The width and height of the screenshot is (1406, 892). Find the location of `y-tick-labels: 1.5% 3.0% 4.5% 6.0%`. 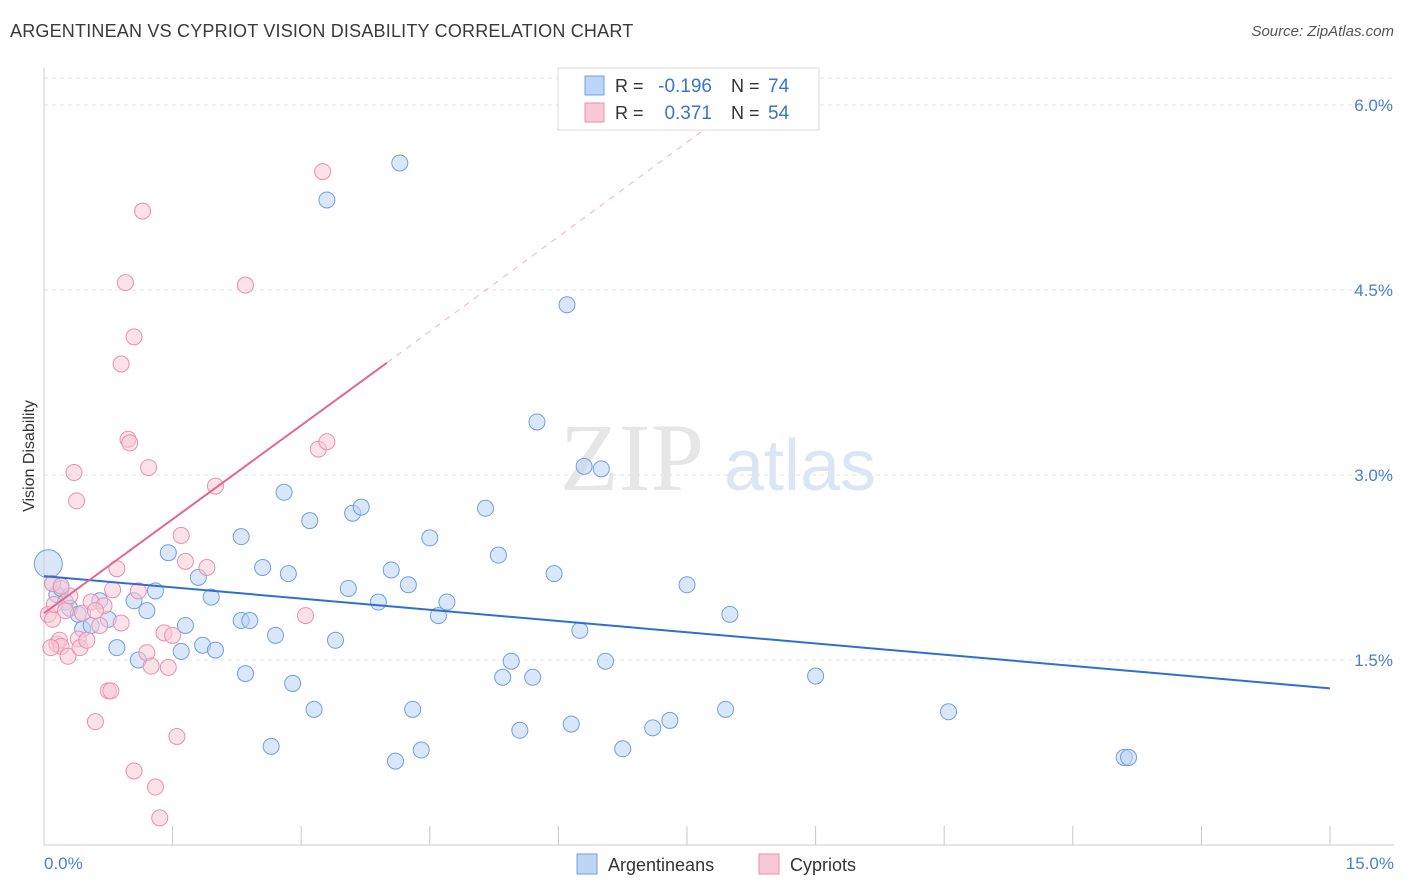

y-tick-labels: 1.5% 3.0% 4.5% 6.0% is located at coordinates (1373, 383).